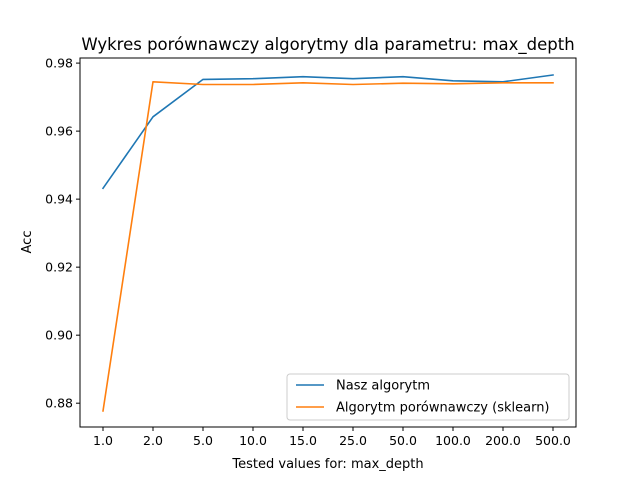 The height and width of the screenshot is (480, 640). Describe the element at coordinates (353, 440) in the screenshot. I see `x-tick-label: 25.0` at that location.